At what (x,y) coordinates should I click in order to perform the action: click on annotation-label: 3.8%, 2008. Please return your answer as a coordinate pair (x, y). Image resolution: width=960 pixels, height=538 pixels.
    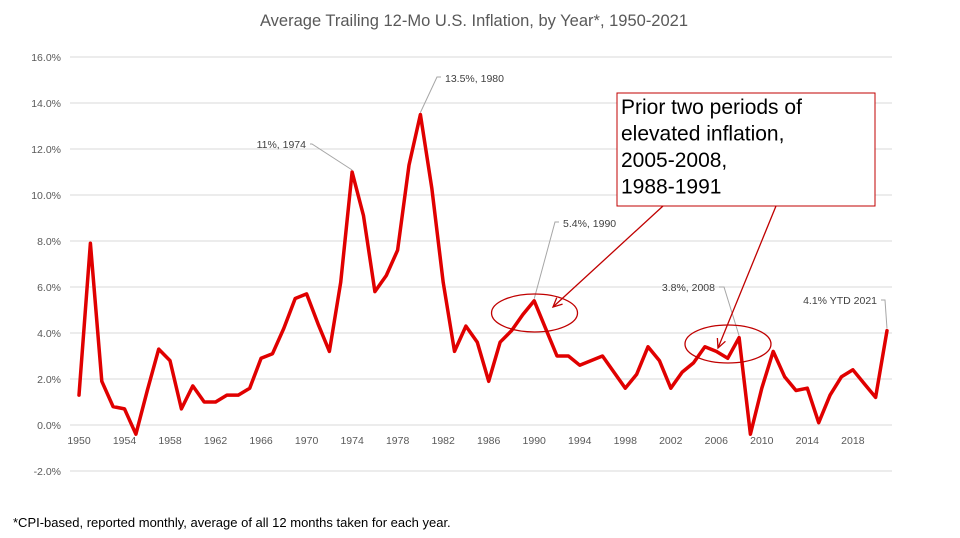
    Looking at the image, I should click on (688, 288).